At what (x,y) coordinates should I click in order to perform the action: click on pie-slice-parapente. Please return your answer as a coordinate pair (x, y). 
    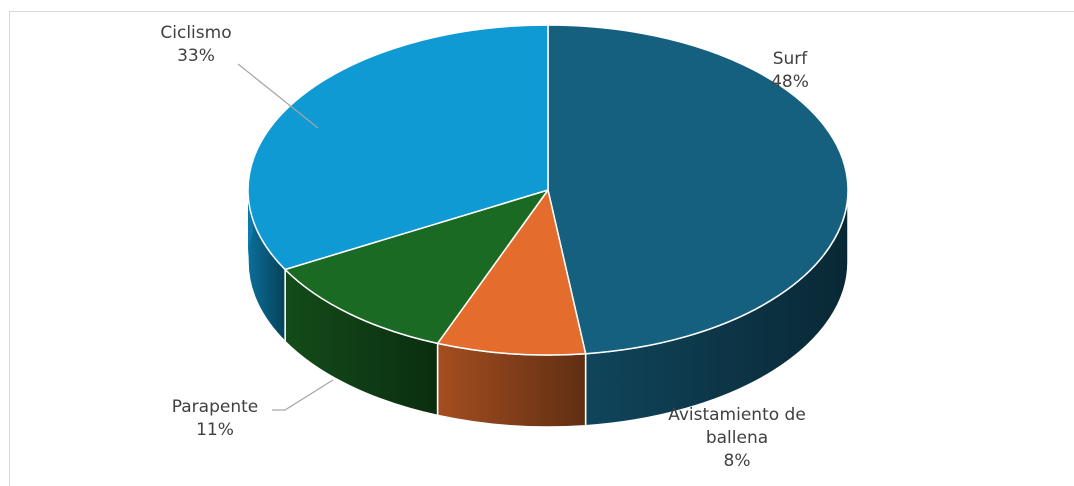
    Looking at the image, I should click on (416, 267).